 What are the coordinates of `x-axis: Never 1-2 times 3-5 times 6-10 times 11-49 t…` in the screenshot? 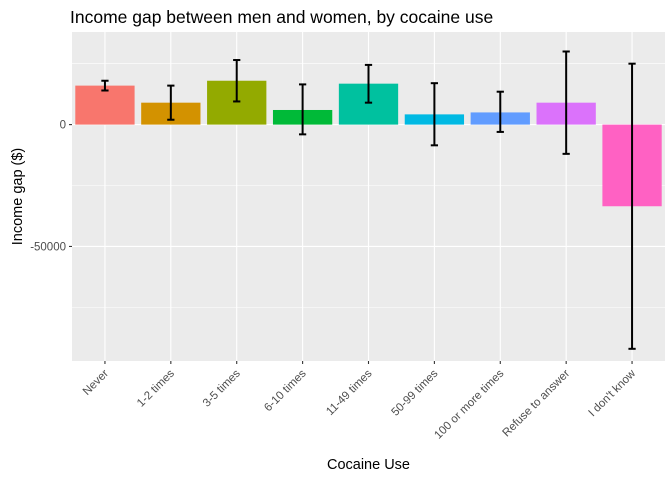 It's located at (360, 401).